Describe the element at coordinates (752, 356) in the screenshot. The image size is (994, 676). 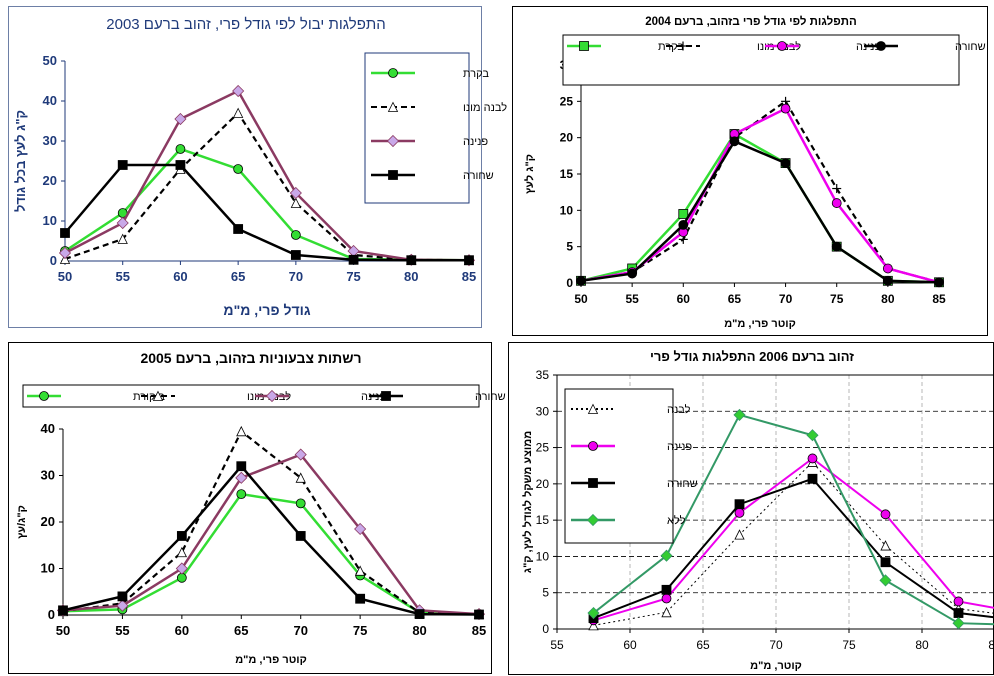
I see `chart-title: זהוב ברעם 2006 התפלגות גודל פרי` at that location.